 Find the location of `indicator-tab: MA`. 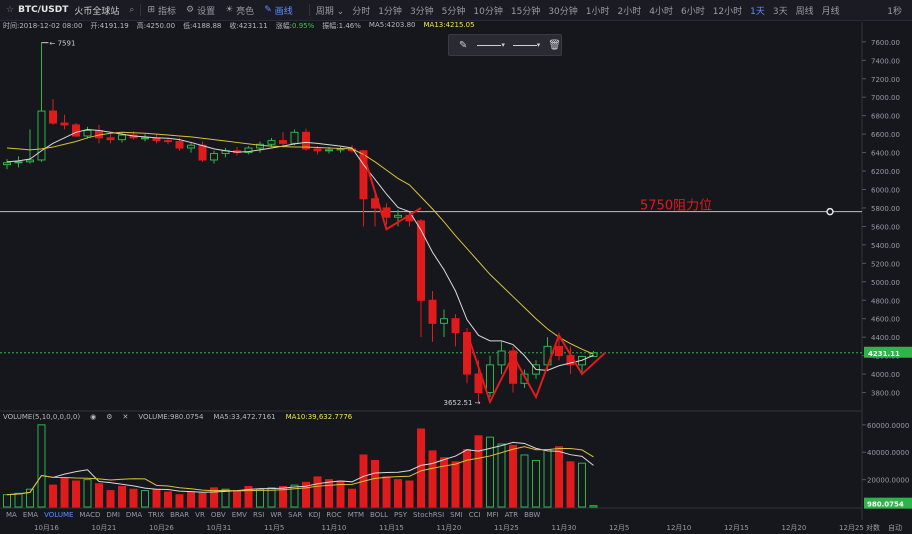

indicator-tab: MA is located at coordinates (11, 515).